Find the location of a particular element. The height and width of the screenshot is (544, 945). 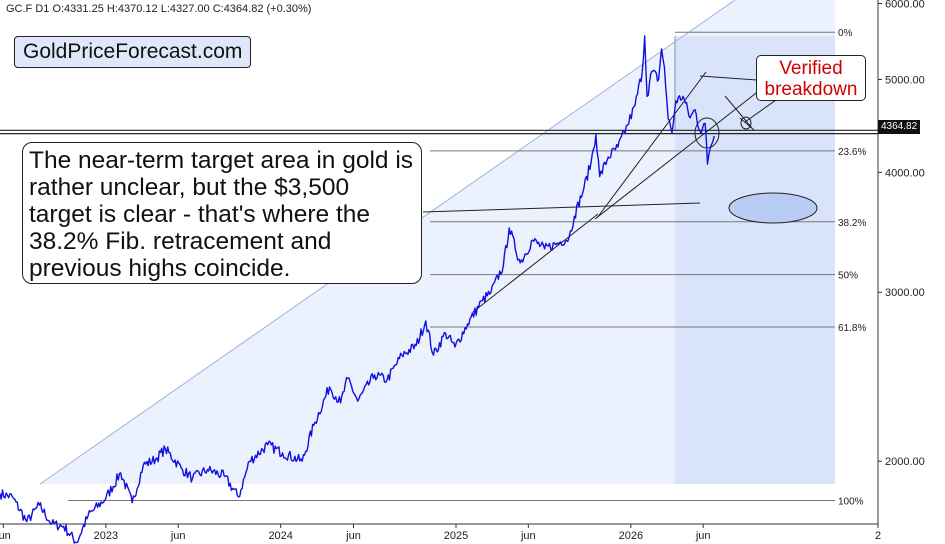

current-price-tag: 4364.82 is located at coordinates (899, 127).